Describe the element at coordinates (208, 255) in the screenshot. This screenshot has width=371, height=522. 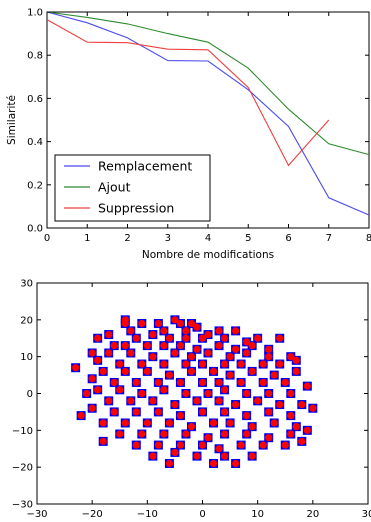
I see `line-chart-x-axis-label: Nombre de modifications` at that location.